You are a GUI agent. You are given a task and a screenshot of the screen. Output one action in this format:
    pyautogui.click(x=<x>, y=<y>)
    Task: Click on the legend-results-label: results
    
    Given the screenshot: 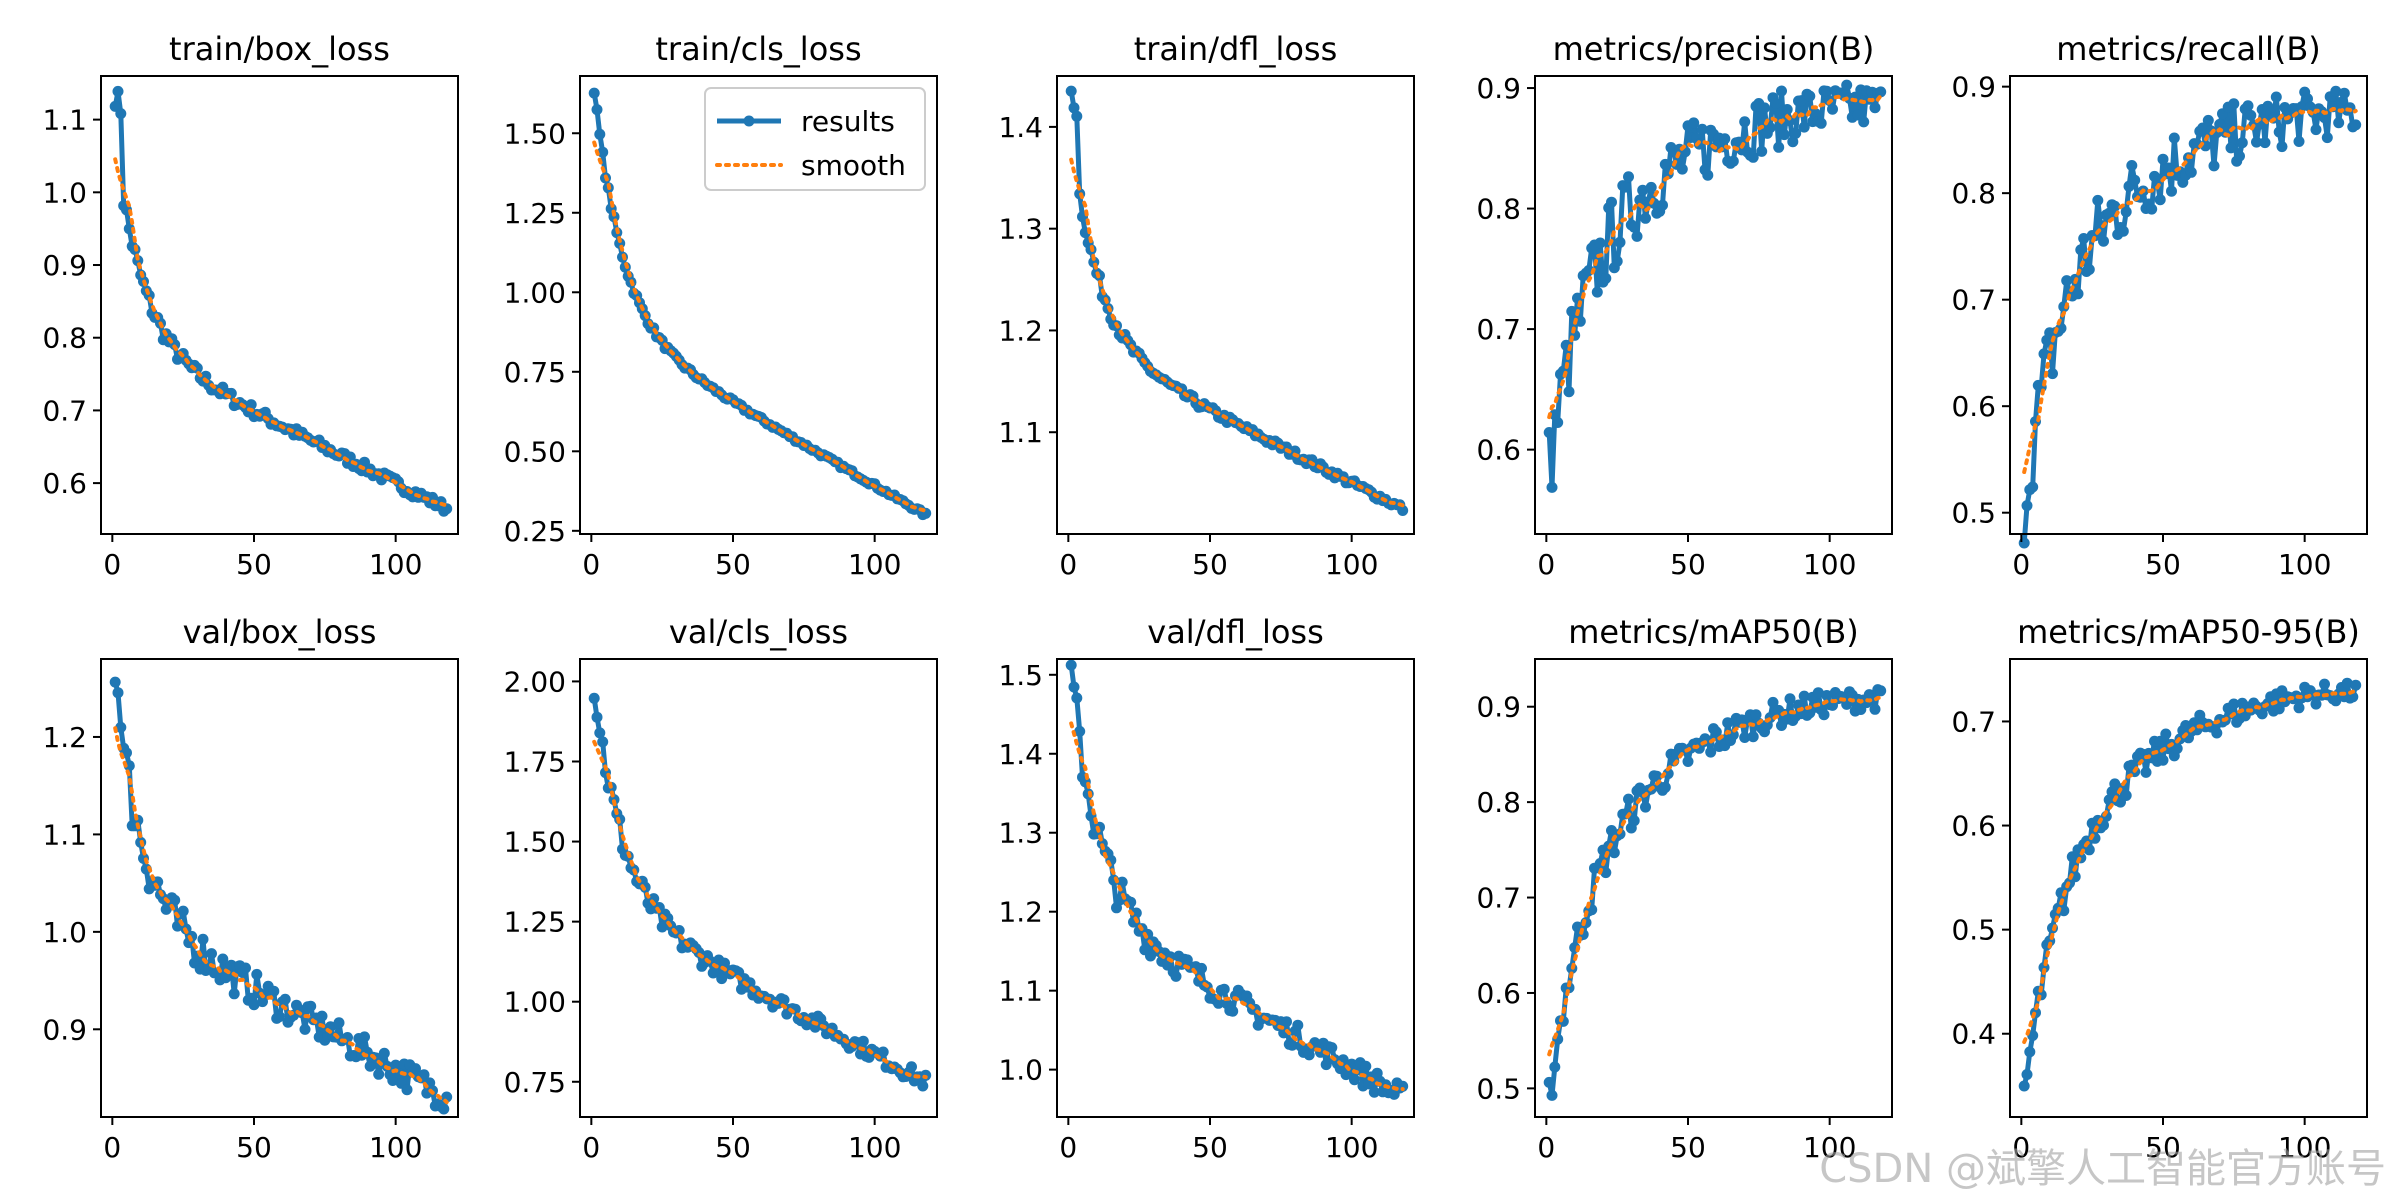 What is the action you would take?
    pyautogui.click(x=848, y=121)
    